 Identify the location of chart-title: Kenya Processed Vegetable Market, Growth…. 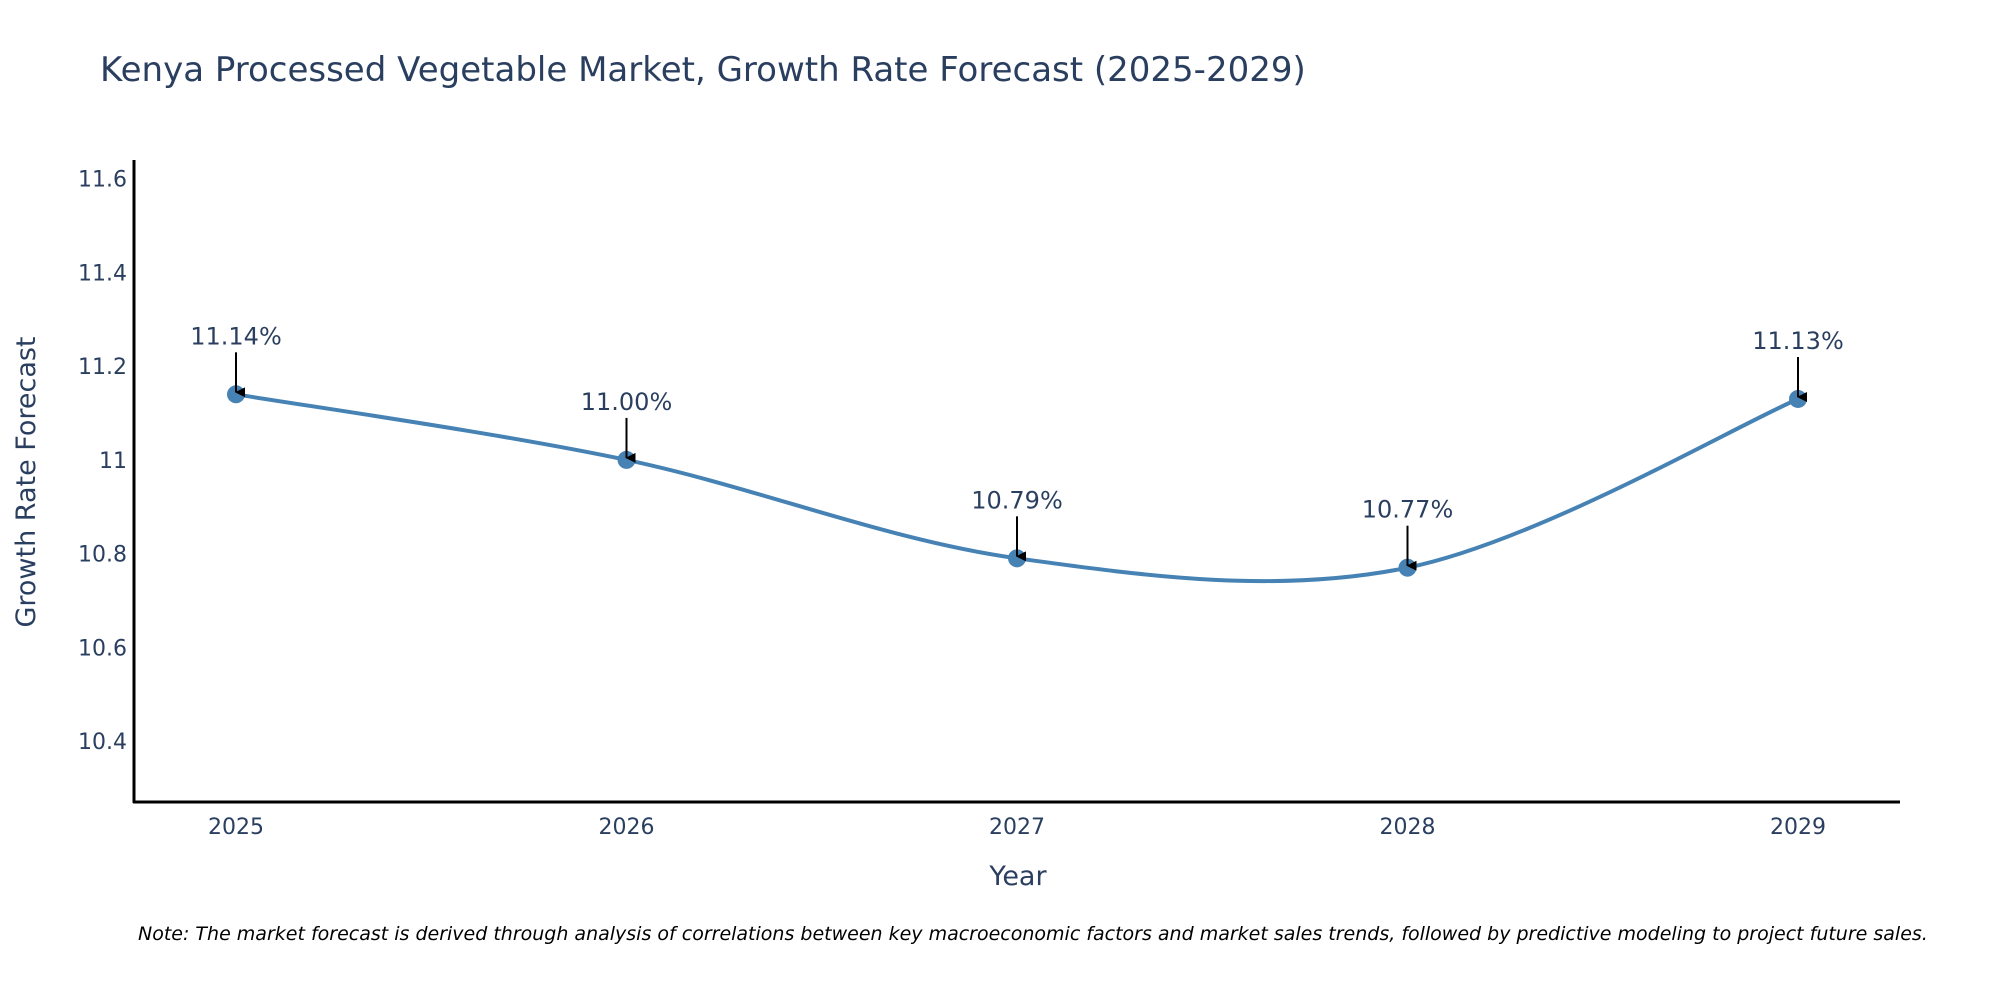
(703, 70).